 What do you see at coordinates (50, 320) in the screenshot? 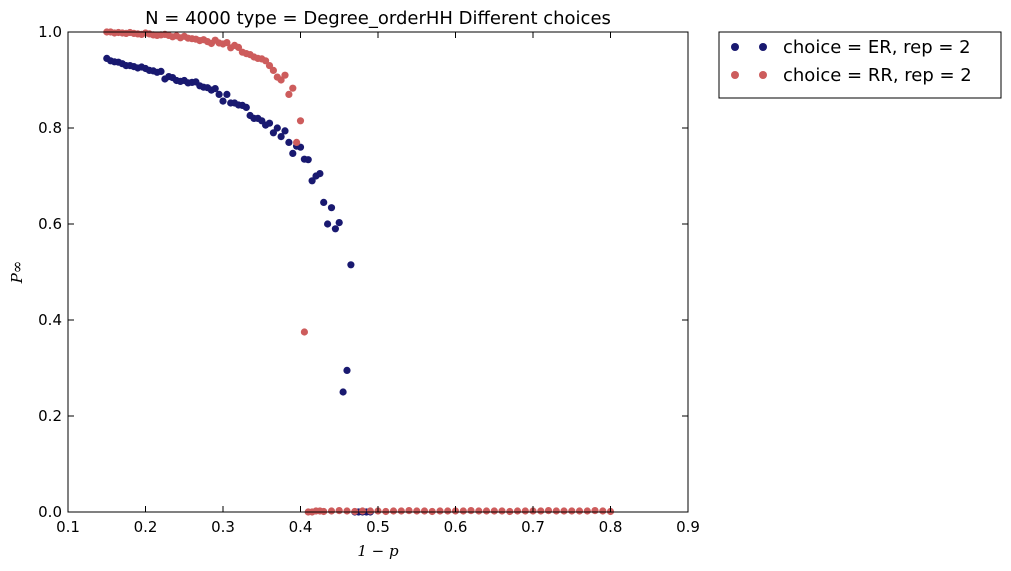
I see `y-tick-label: 0.4` at bounding box center [50, 320].